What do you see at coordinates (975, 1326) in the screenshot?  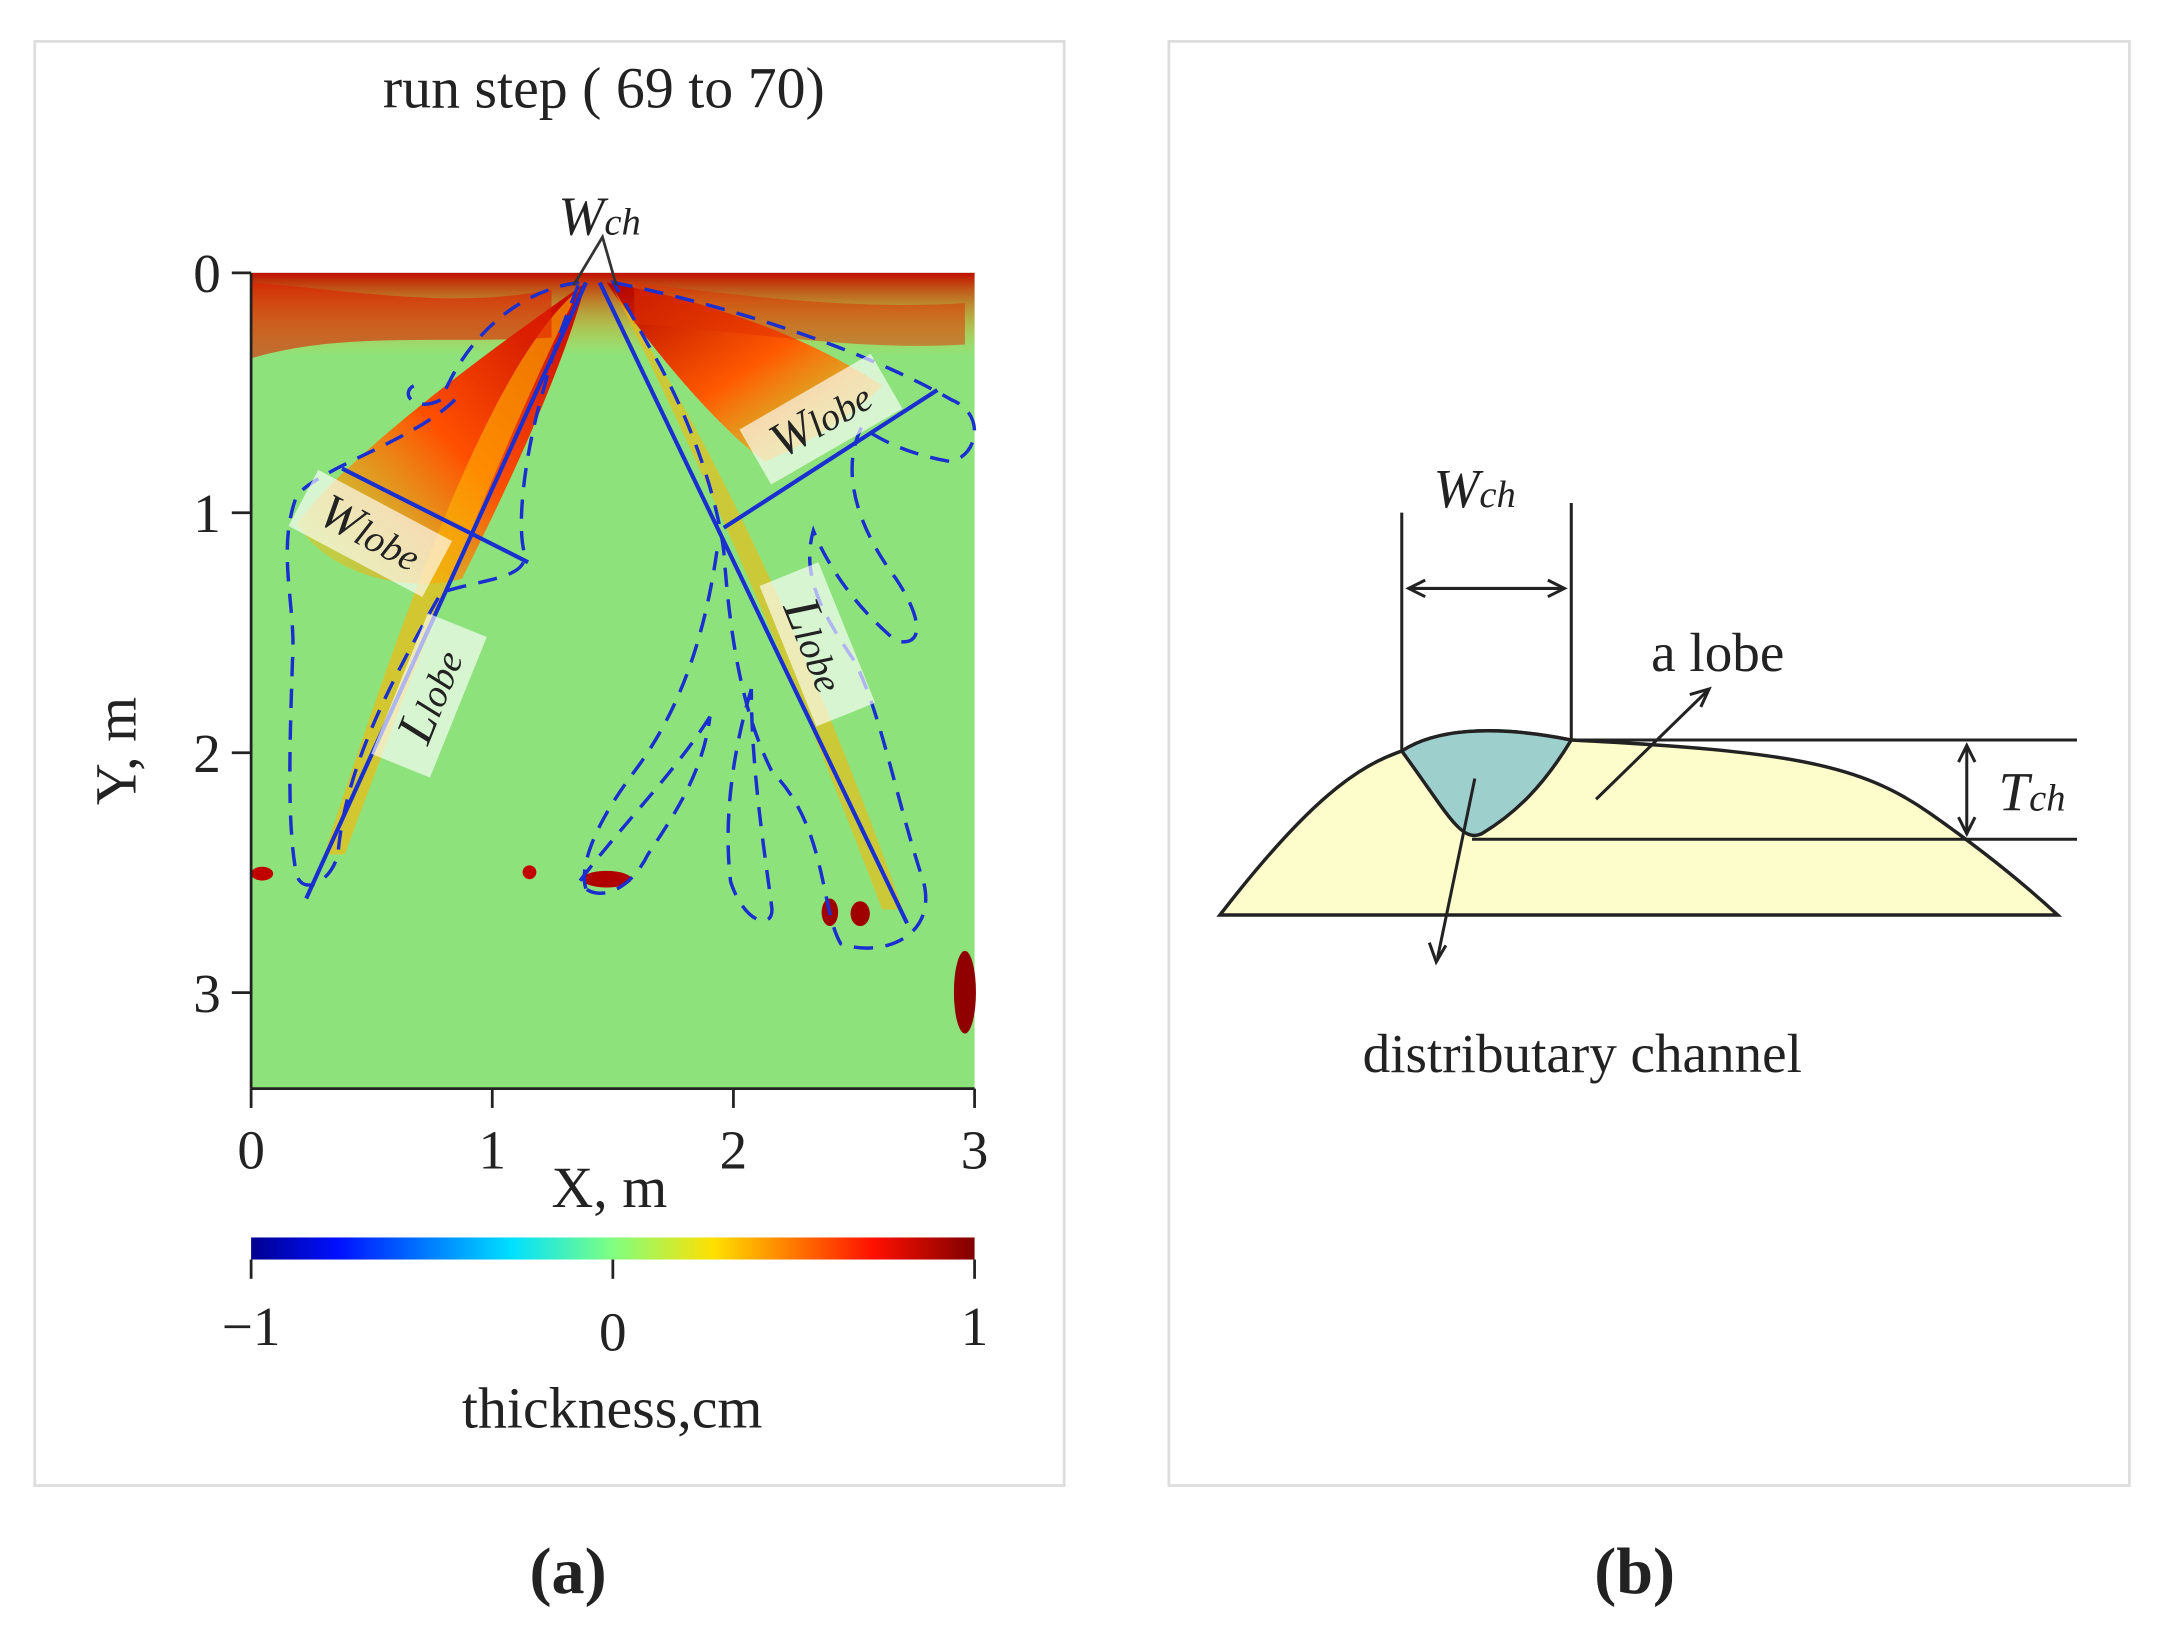 I see `colorbar-tick-label: 1` at bounding box center [975, 1326].